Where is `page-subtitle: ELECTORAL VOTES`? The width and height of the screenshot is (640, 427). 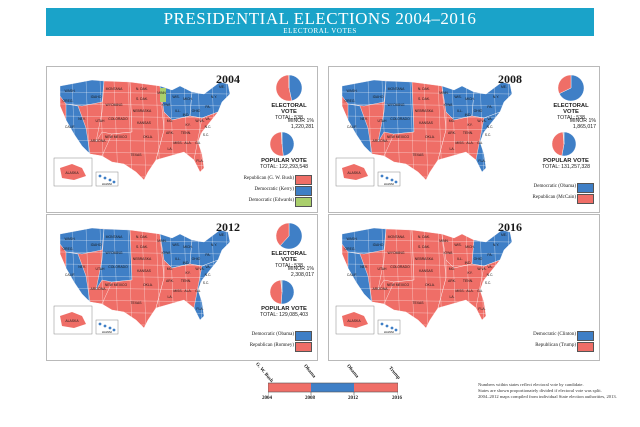 page-subtitle: ELECTORAL VOTES is located at coordinates (320, 31).